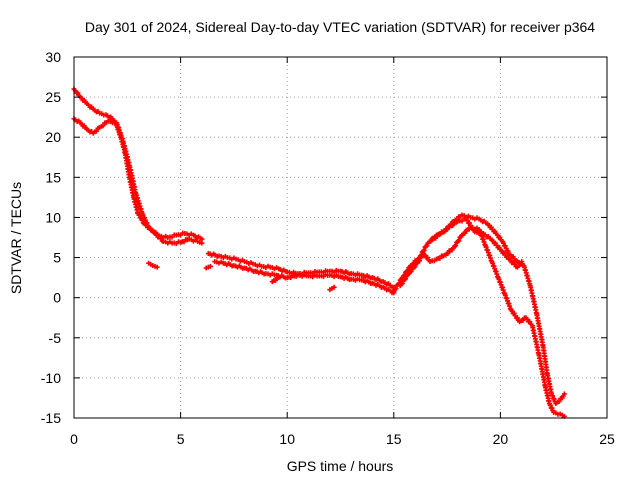 The width and height of the screenshot is (640, 480). What do you see at coordinates (607, 439) in the screenshot?
I see `x-tick-label: 25` at bounding box center [607, 439].